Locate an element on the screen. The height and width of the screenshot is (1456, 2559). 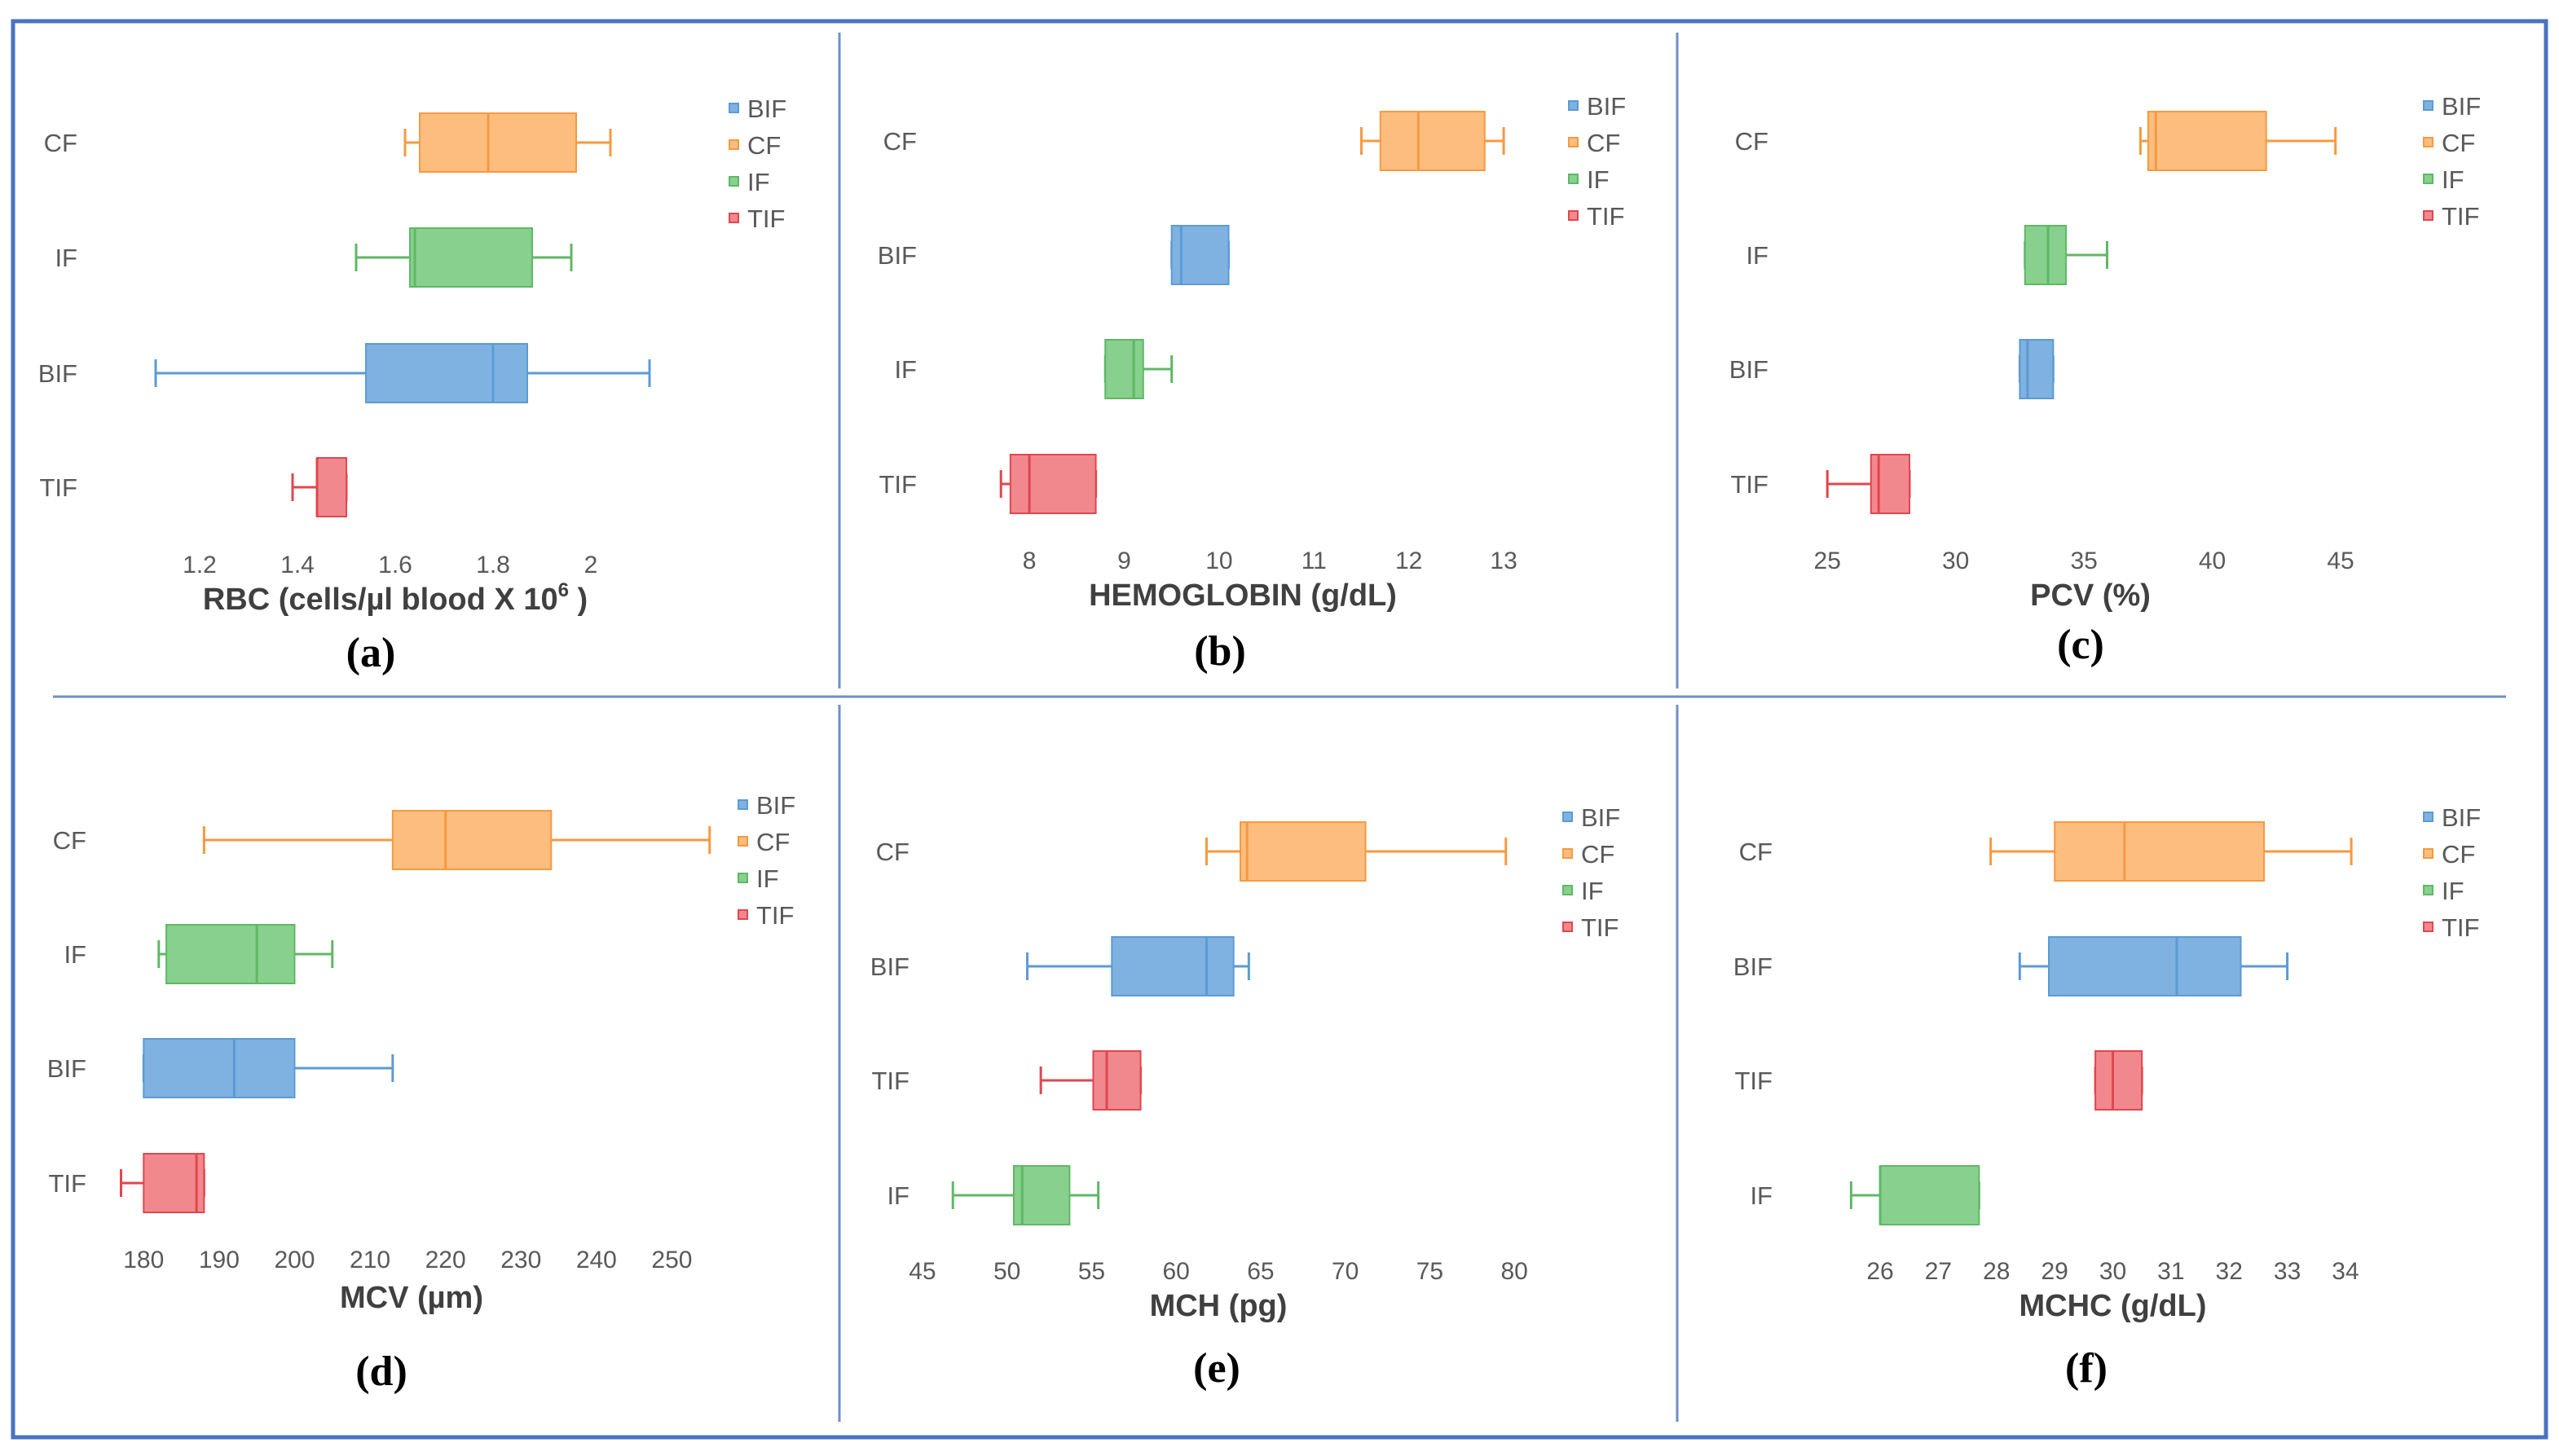
tick-label: 180 is located at coordinates (143, 1260).